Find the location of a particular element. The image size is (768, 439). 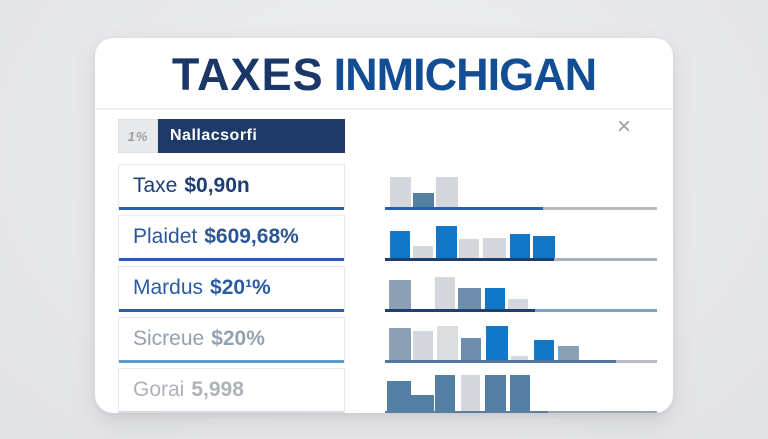

stat-name: Mardus is located at coordinates (168, 287).